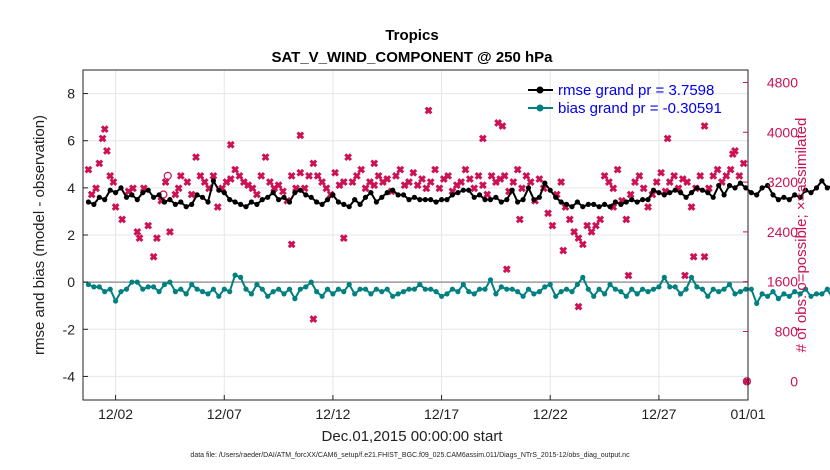 This screenshot has height=470, width=830. Describe the element at coordinates (432, 408) in the screenshot. I see `x-axis-ticks: 12/02 12/07 12/12 12/17 12/22 12/27 01/01` at that location.